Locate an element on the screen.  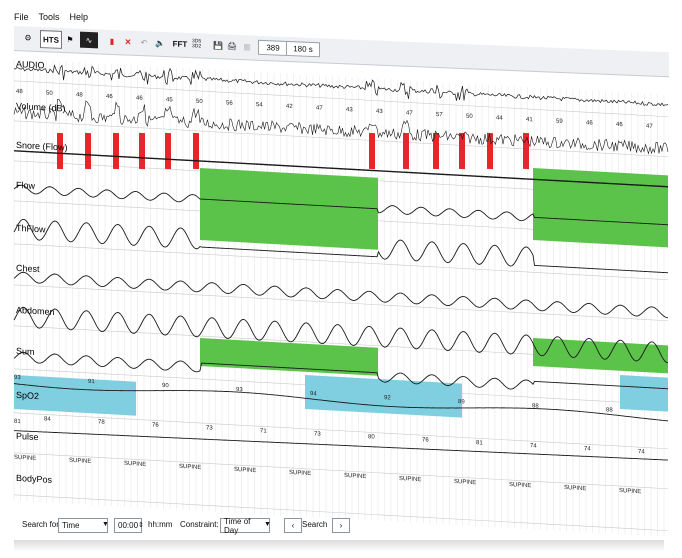
spo2-value: 93 is located at coordinates (17, 378).